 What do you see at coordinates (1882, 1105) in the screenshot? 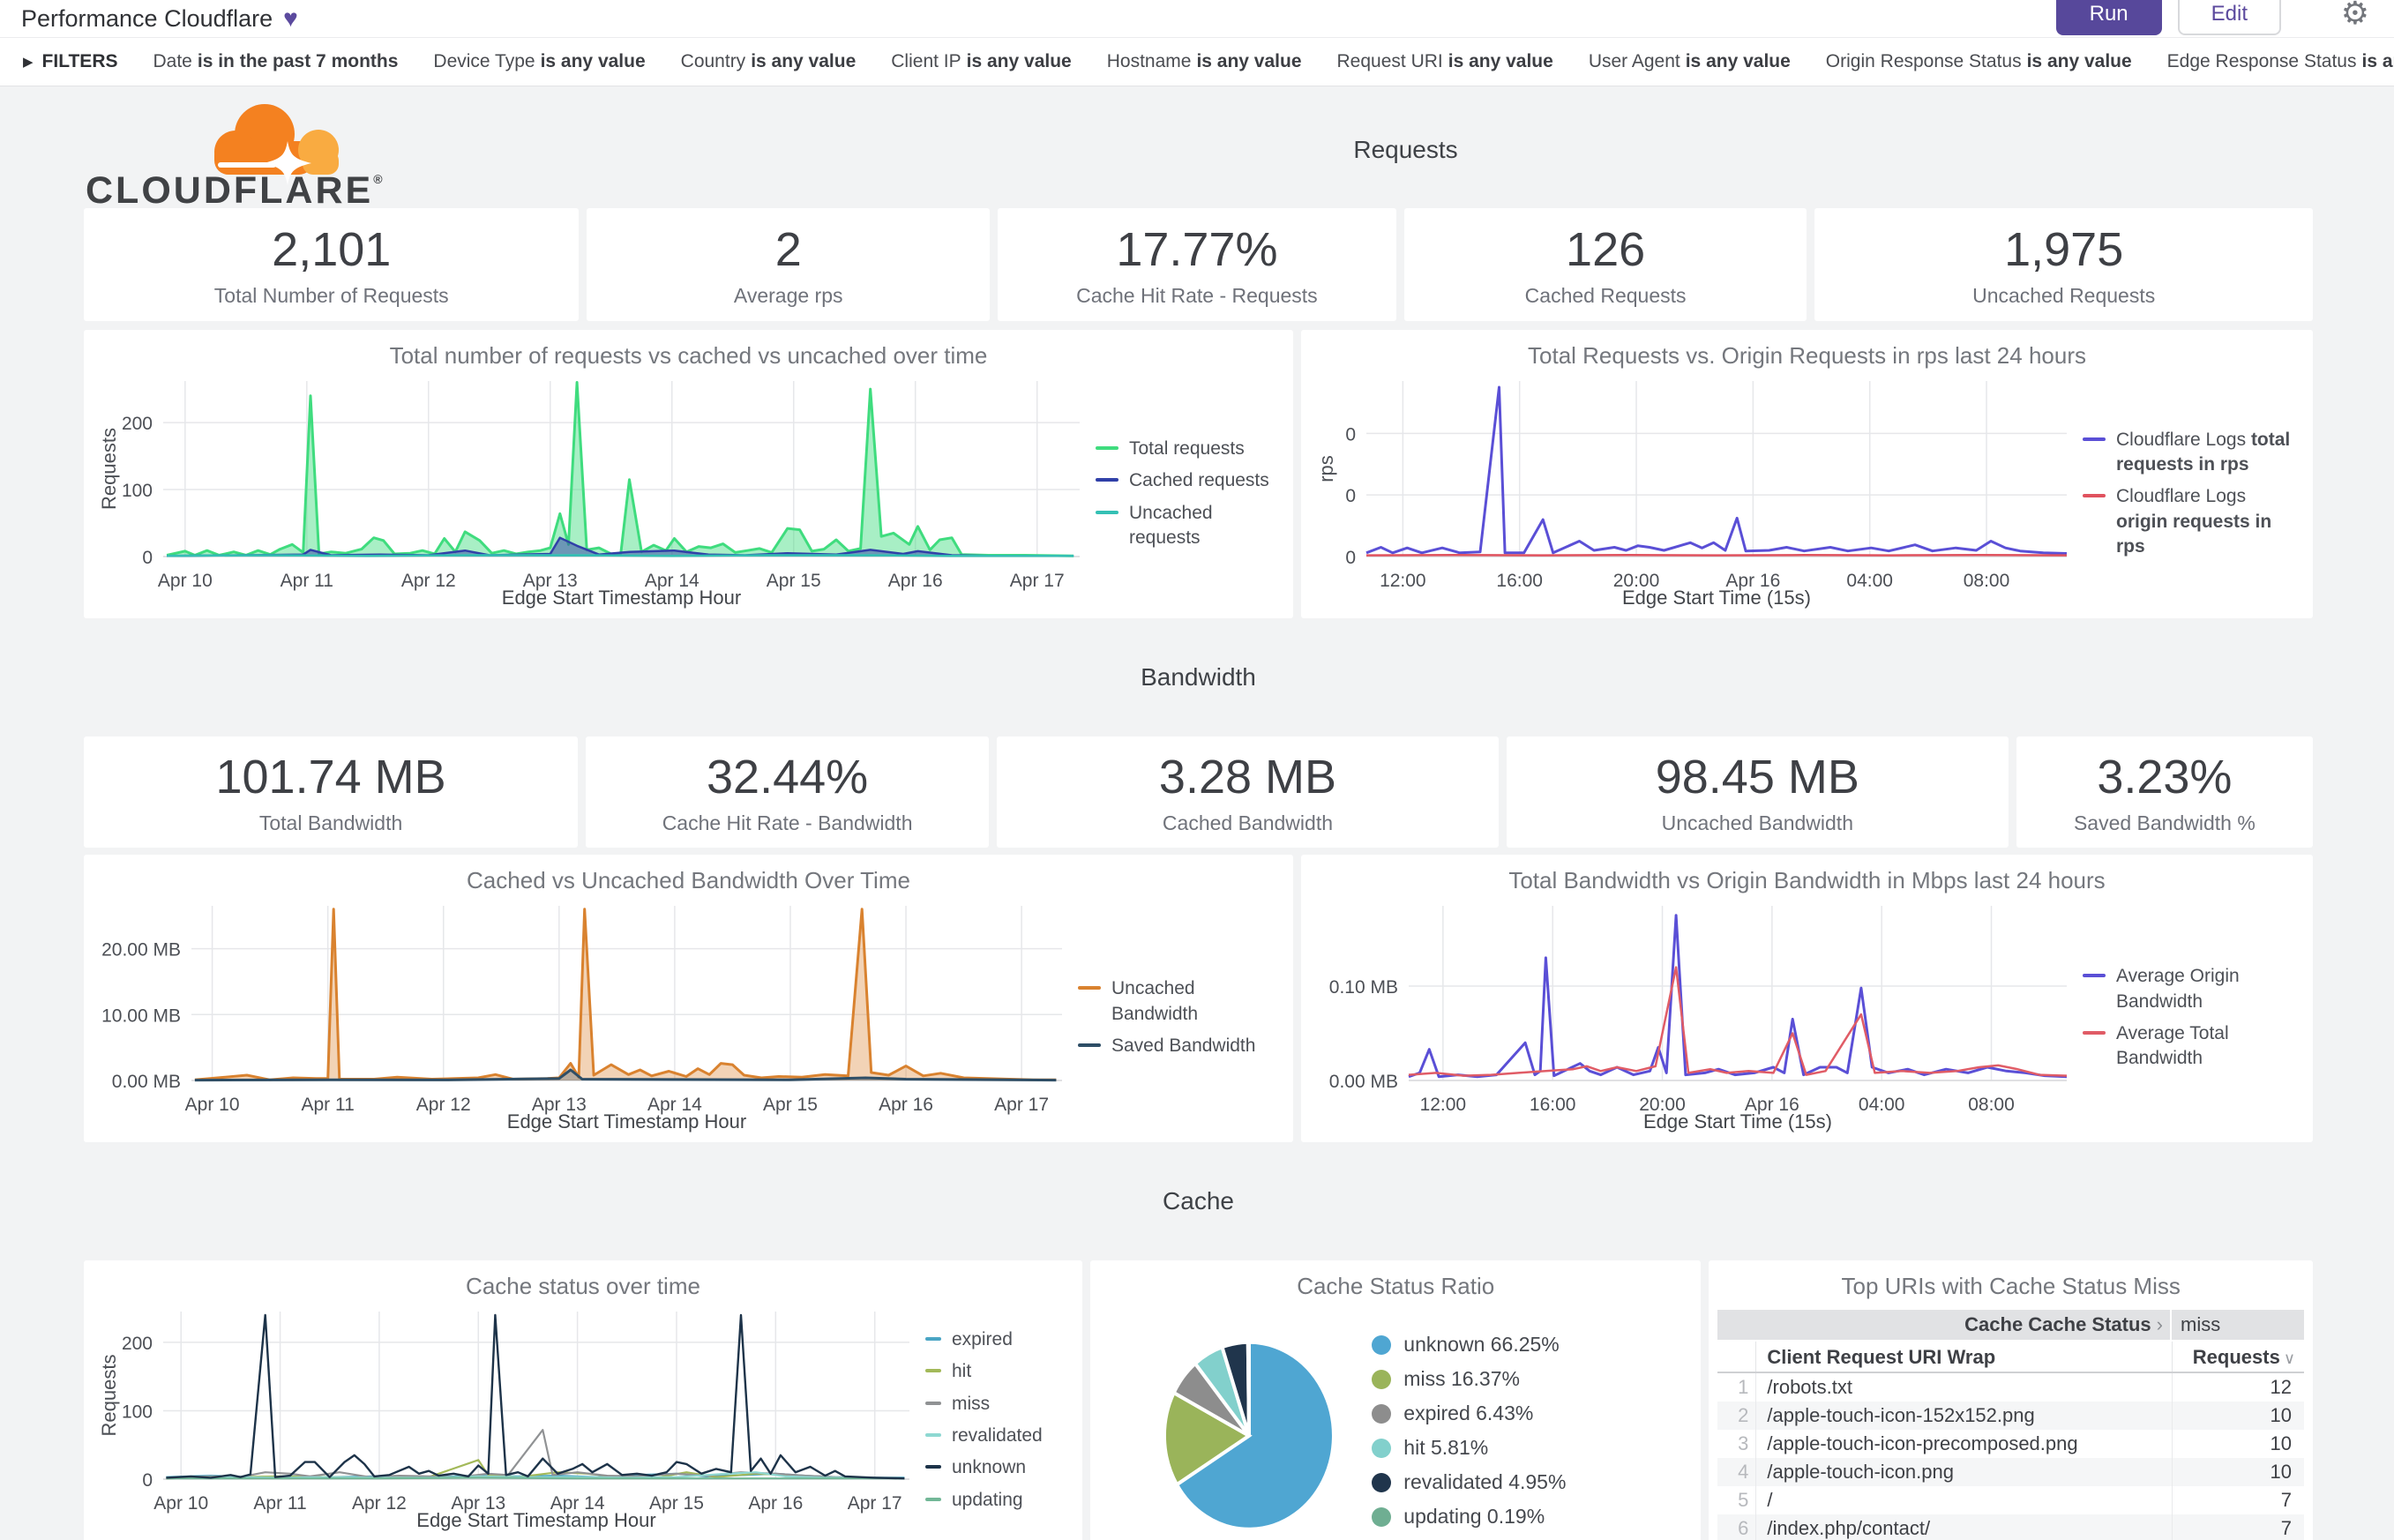
I see `svg-text: 04:00` at bounding box center [1882, 1105].